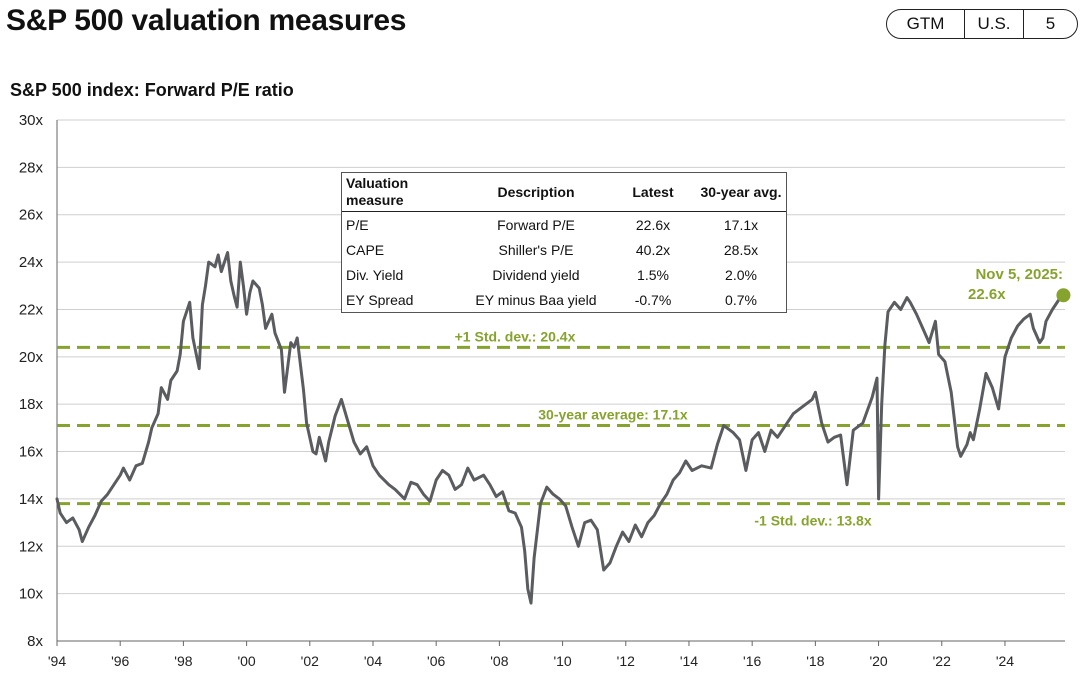 The width and height of the screenshot is (1085, 683). What do you see at coordinates (653, 299) in the screenshot?
I see `table-cell: -0.7%` at bounding box center [653, 299].